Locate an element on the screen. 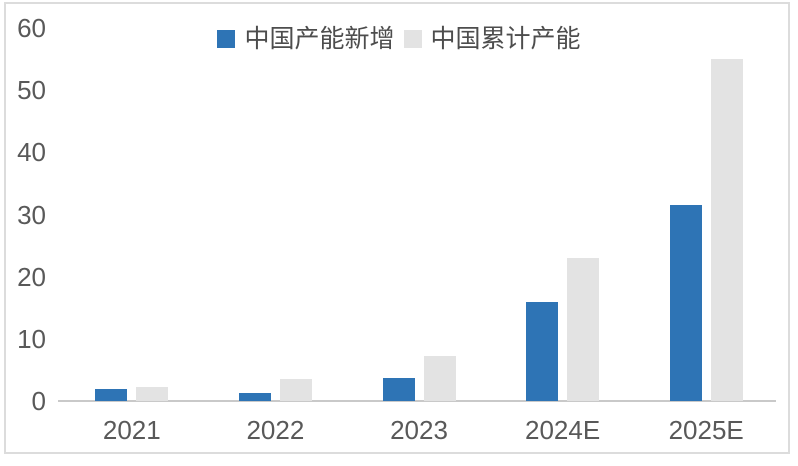  bar-new-capacity-2021 is located at coordinates (111, 394).